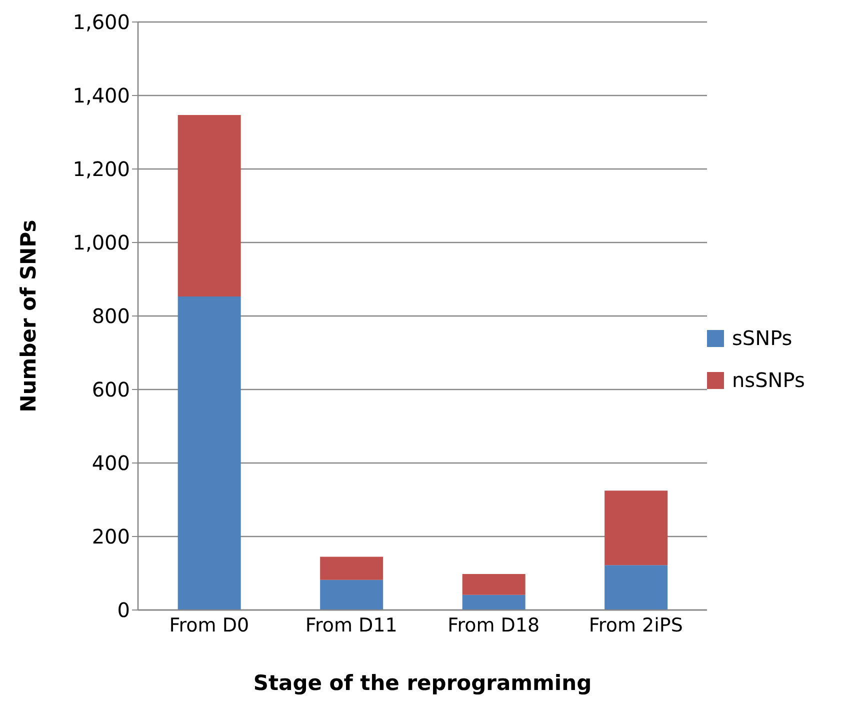  Describe the element at coordinates (101, 242) in the screenshot. I see `y-tick-label: 1,000` at that location.